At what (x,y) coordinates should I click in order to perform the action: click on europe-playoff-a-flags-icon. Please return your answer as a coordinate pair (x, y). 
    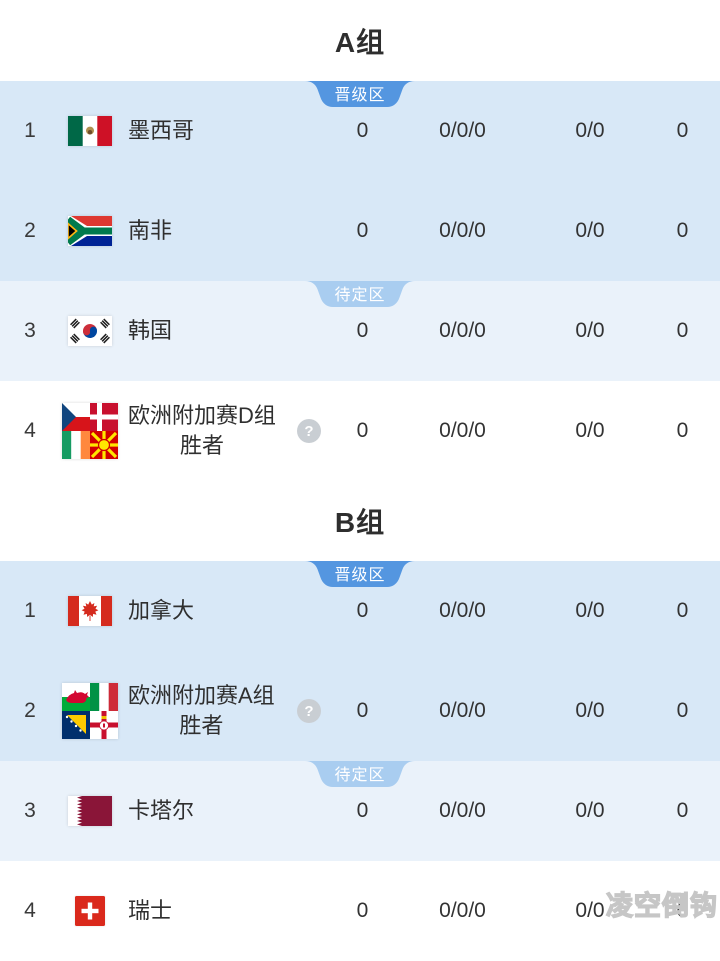
    Looking at the image, I should click on (90, 711).